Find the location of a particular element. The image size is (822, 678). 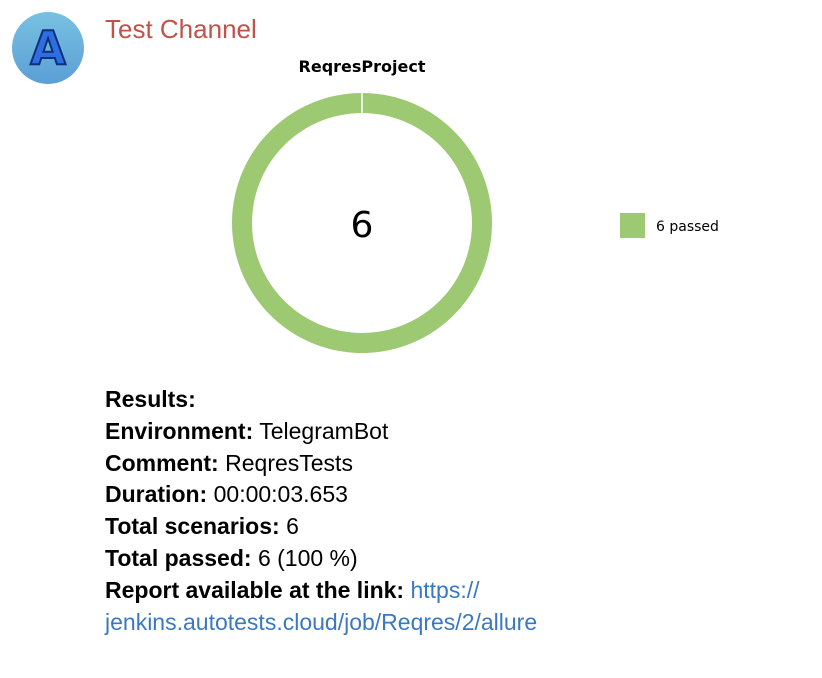

environment-line: Environment: TelegramBot is located at coordinates (455, 432).